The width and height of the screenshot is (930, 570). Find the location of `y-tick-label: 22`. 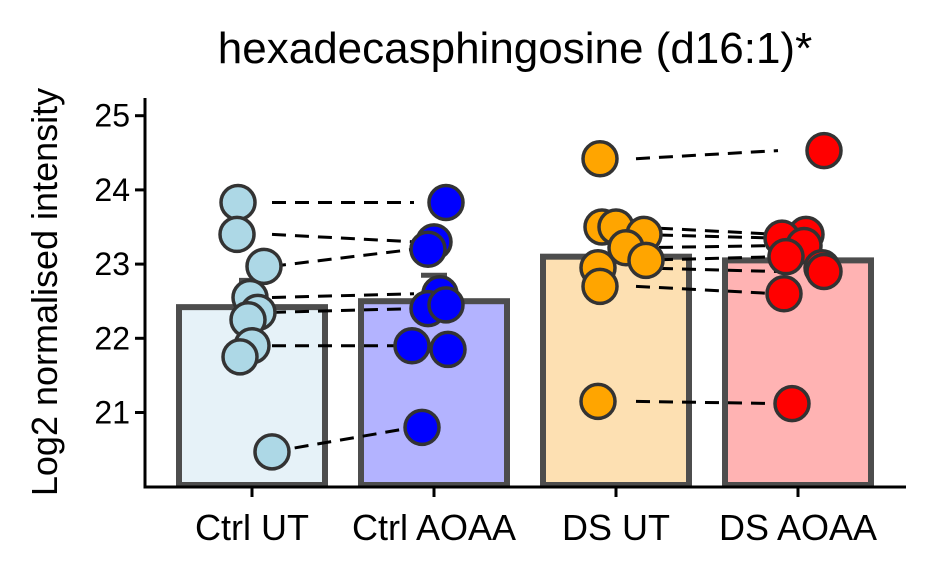

y-tick-label: 22 is located at coordinates (112, 338).